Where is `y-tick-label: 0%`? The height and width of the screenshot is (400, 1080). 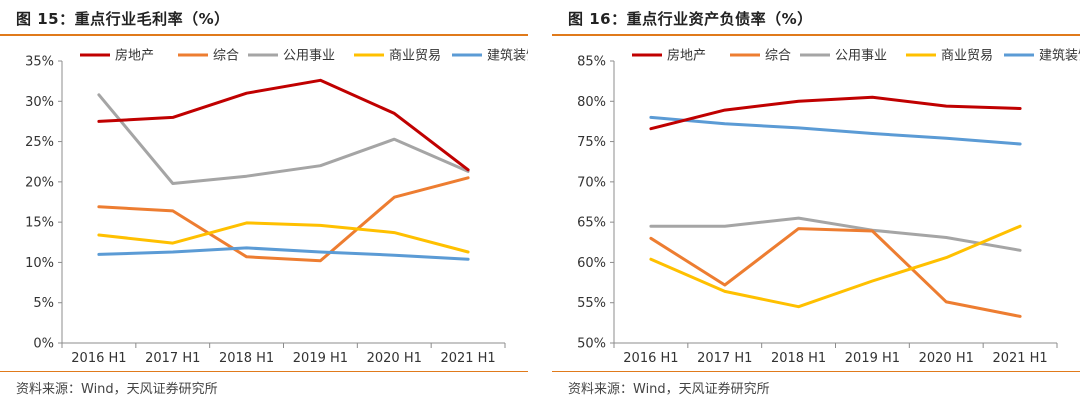
y-tick-label: 0% is located at coordinates (43, 344).